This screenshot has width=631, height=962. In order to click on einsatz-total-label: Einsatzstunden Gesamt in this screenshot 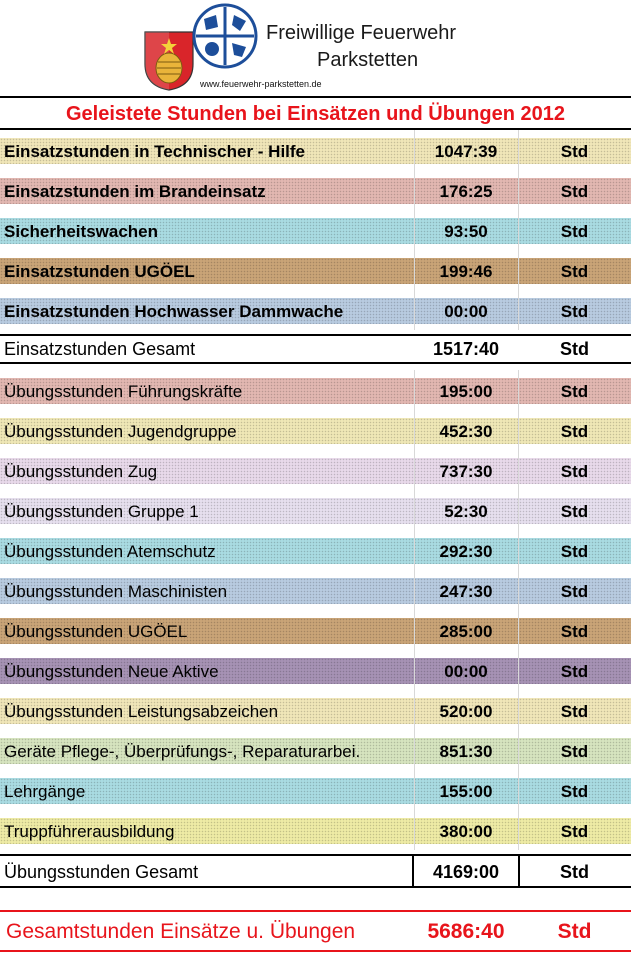, I will do `click(100, 349)`.